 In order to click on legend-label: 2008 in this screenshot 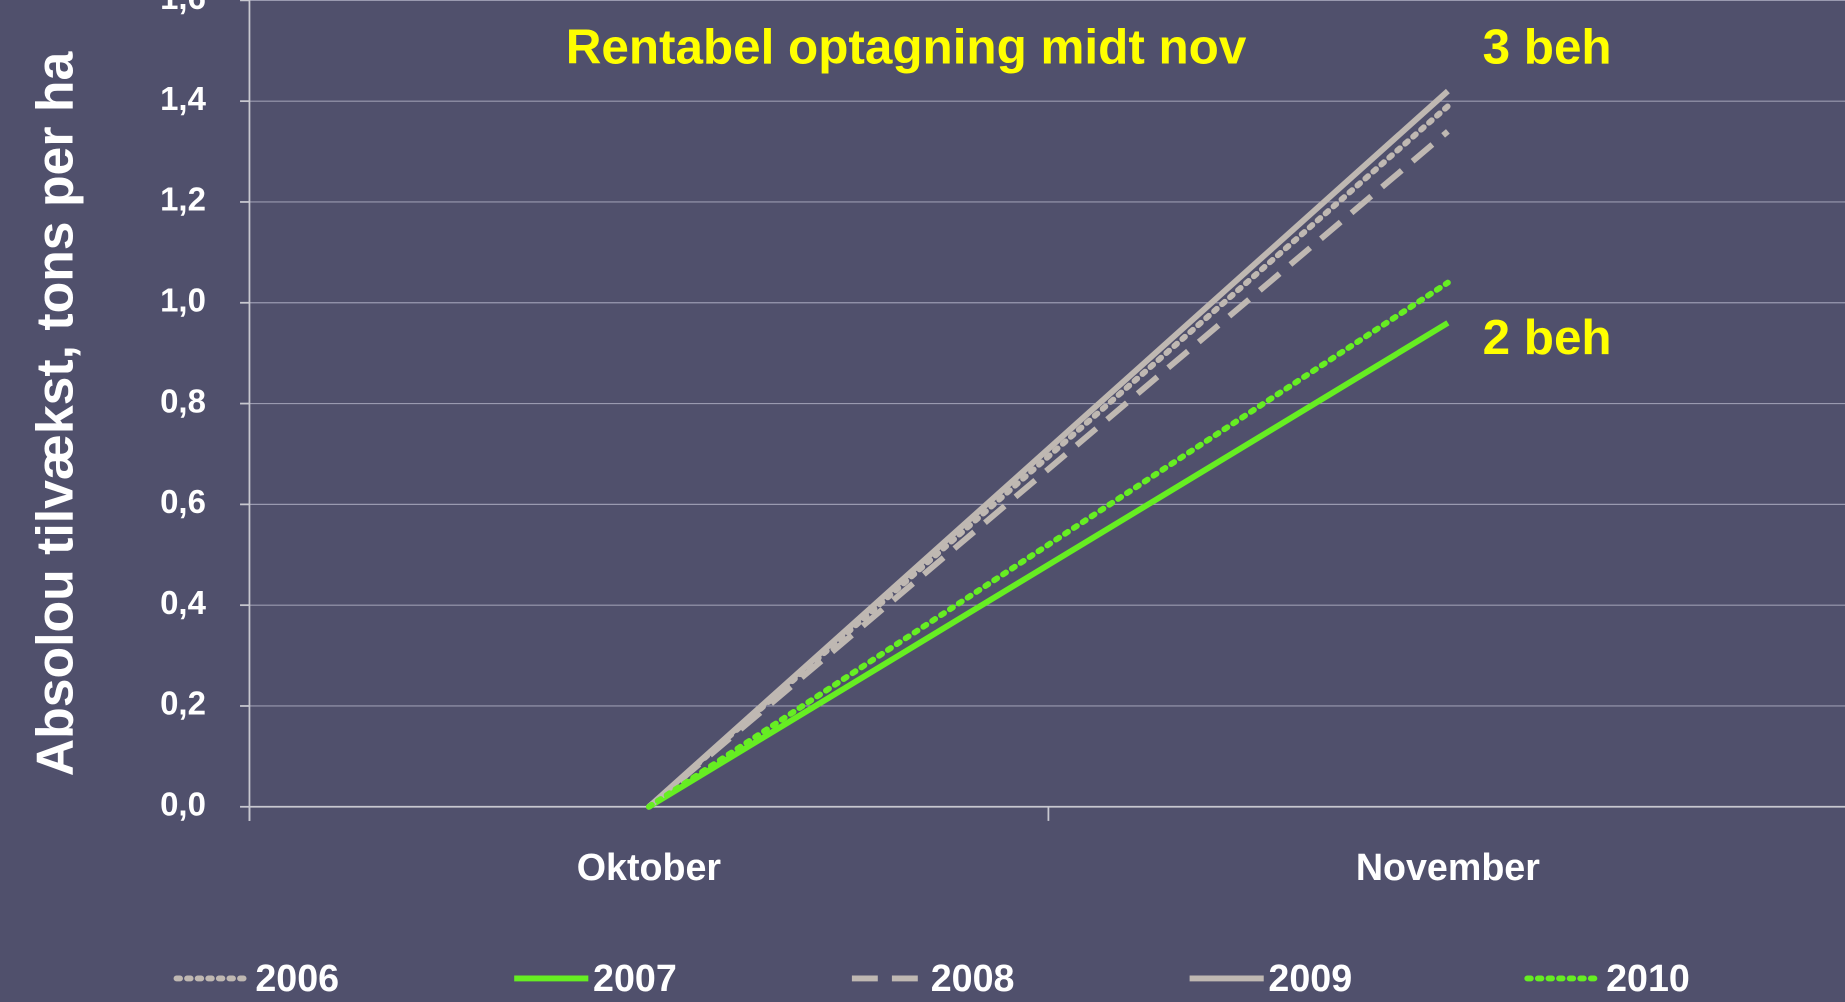, I will do `click(973, 978)`.